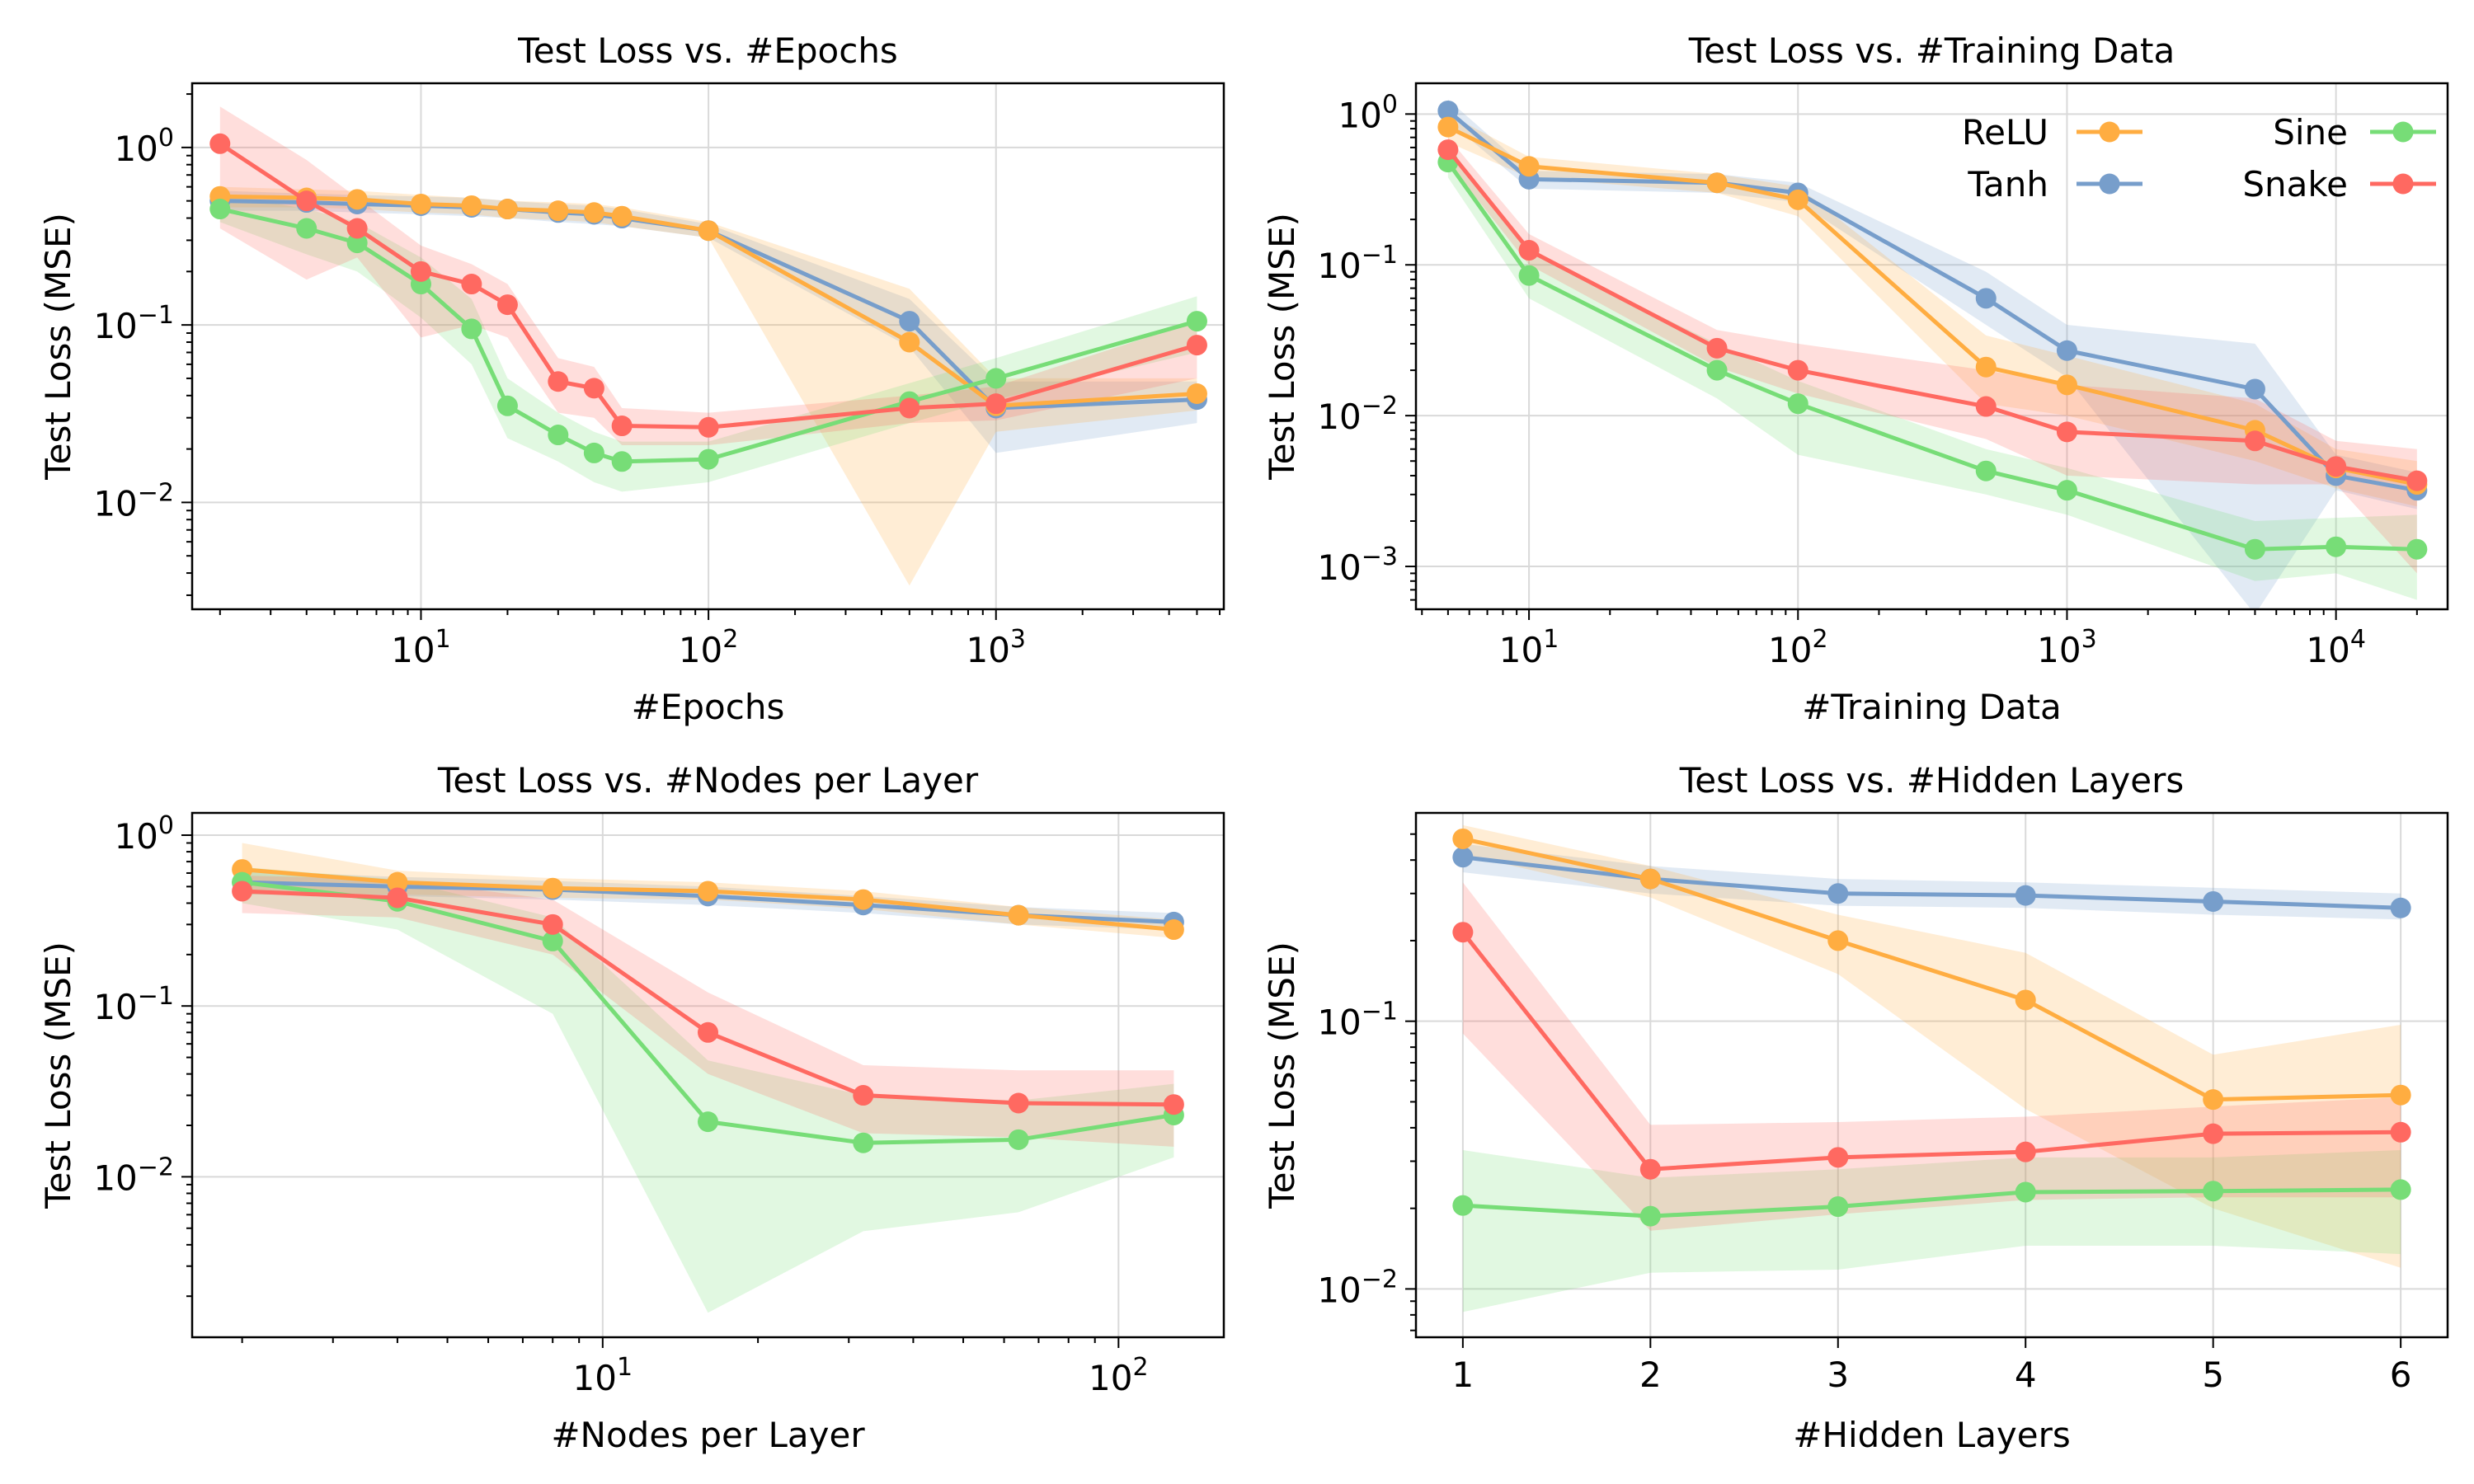  Describe the element at coordinates (707, 51) in the screenshot. I see `chart-title: Test Loss vs. #Epochs` at that location.